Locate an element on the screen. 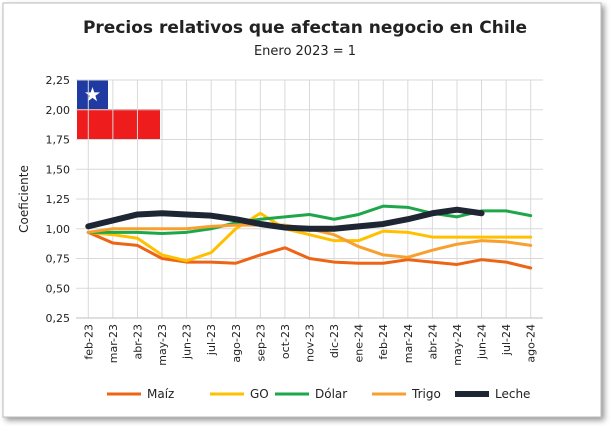  x-tick-label: mar-23 is located at coordinates (113, 343).